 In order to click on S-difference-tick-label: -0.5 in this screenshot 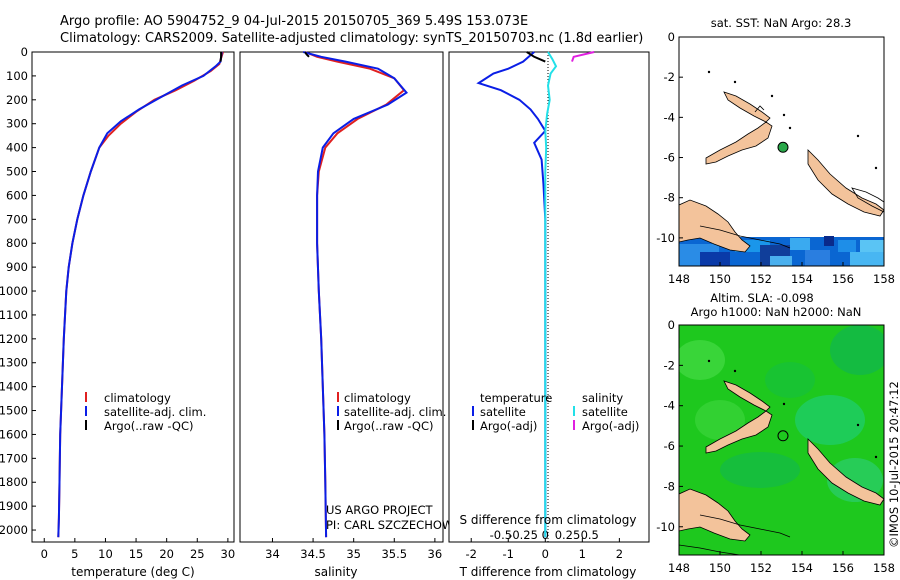, I will do `click(501, 535)`.